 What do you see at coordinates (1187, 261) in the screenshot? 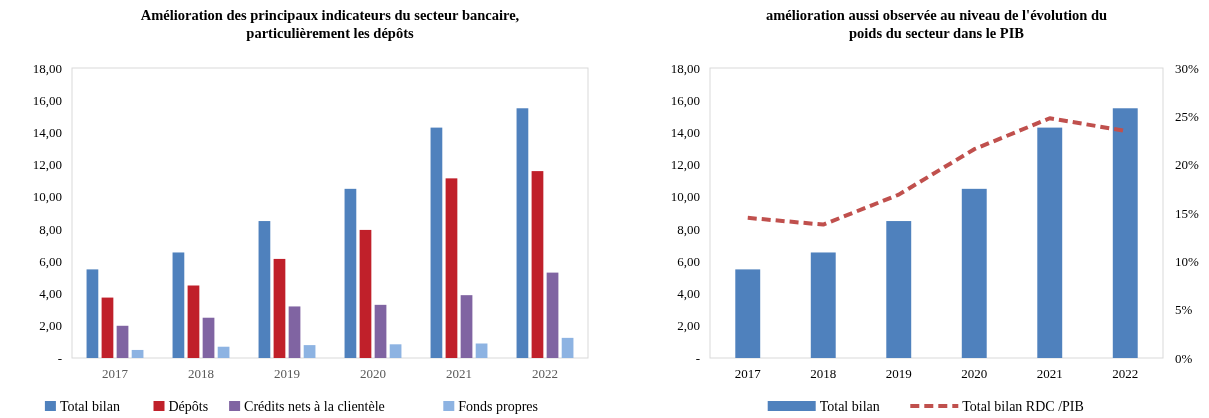
I see `y2-tick-label: 10%` at bounding box center [1187, 261].